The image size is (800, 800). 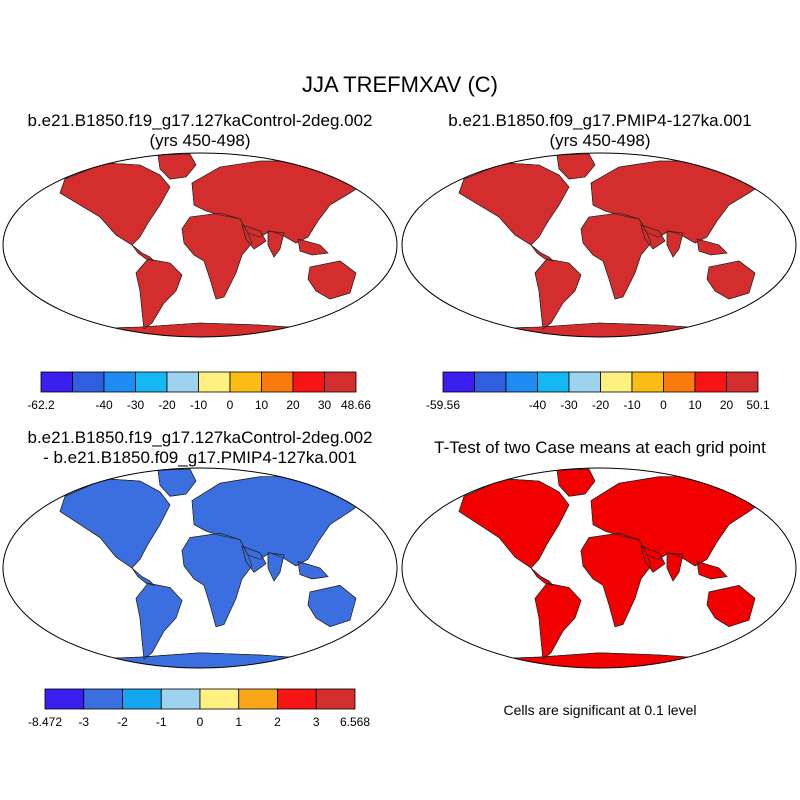 I want to click on colorbar-a: -62.2 -40 -30 -20 -10 0 10 20 30 48.66, so click(x=199, y=391).